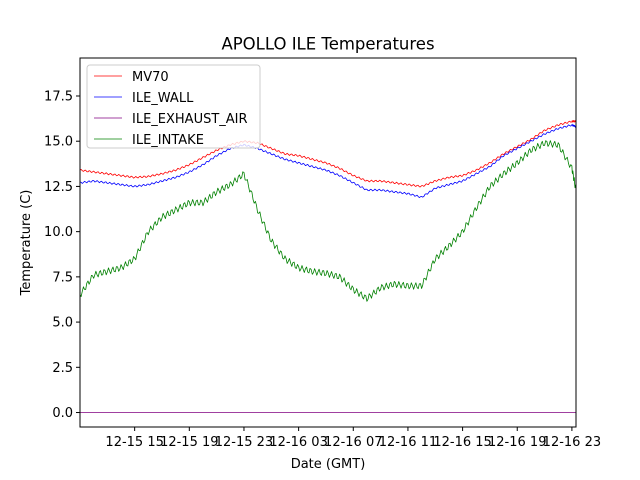  What do you see at coordinates (62, 277) in the screenshot?
I see `y-tick-label: 7.5` at bounding box center [62, 277].